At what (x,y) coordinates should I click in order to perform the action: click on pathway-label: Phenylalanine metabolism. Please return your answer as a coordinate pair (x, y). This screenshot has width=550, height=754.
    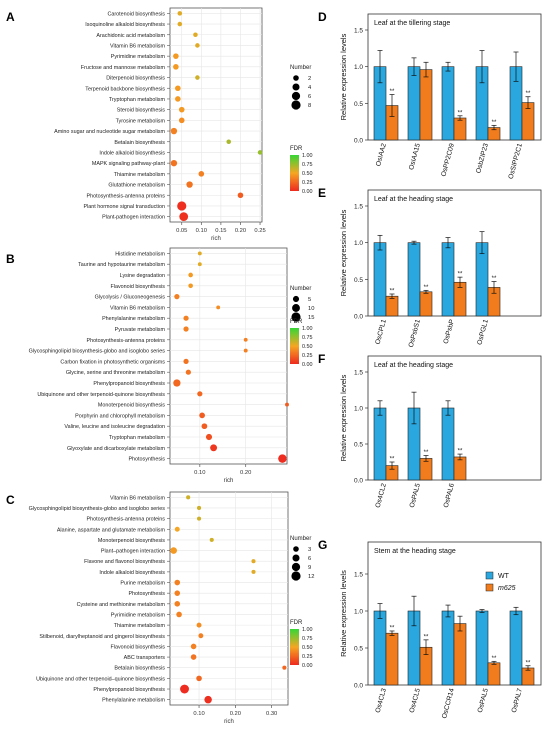
    Looking at the image, I should click on (133, 319).